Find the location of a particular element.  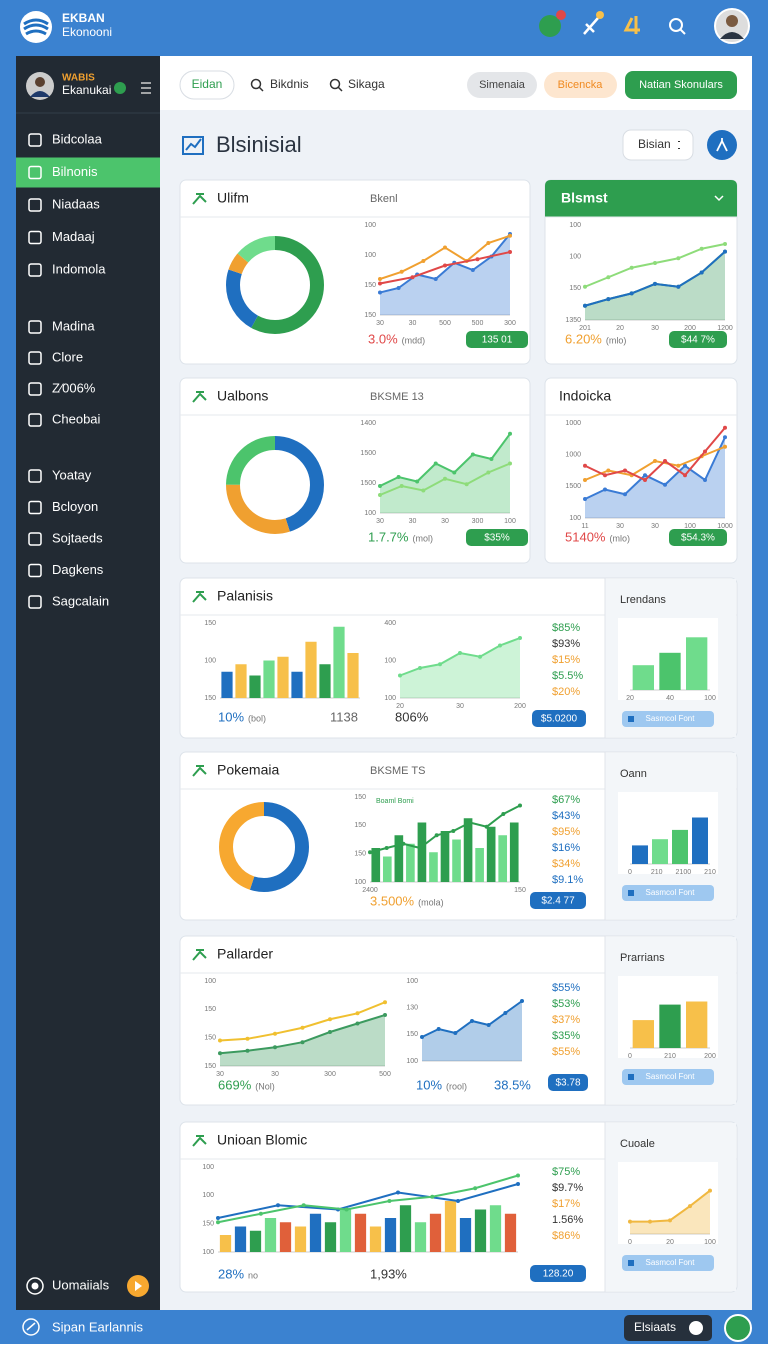

badge-label: $3.78 is located at coordinates (567, 1083).